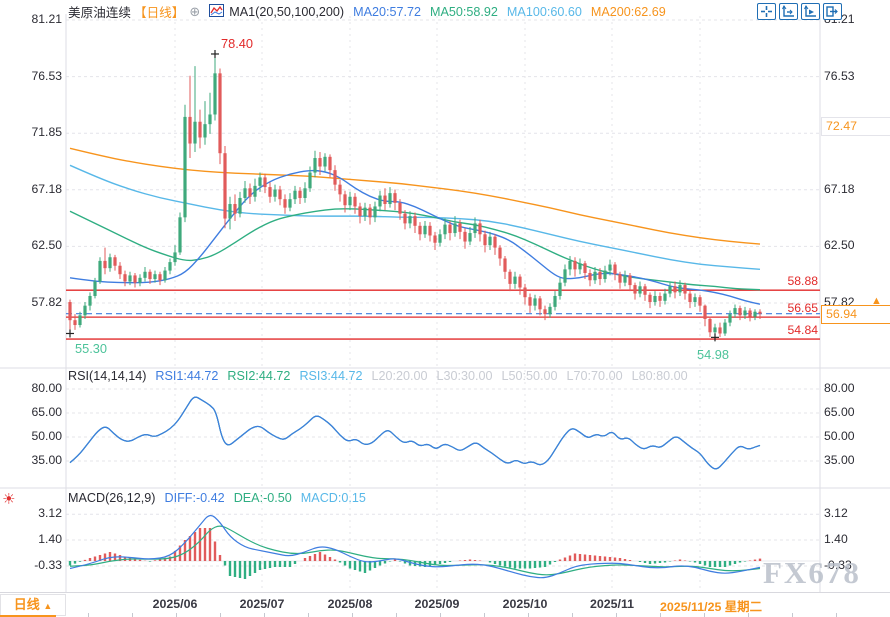 The height and width of the screenshot is (617, 890). Describe the element at coordinates (387, 11) in the screenshot. I see `ma20-value: MA20:57.72` at that location.